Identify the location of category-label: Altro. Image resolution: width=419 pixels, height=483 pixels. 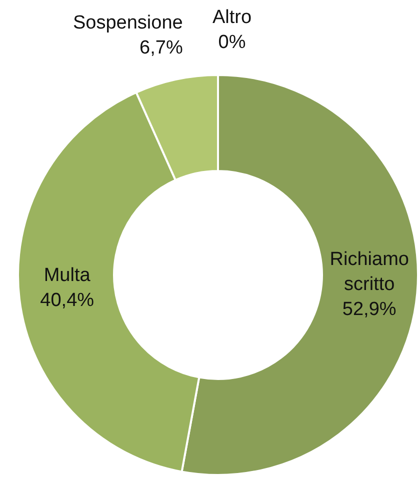
(232, 17).